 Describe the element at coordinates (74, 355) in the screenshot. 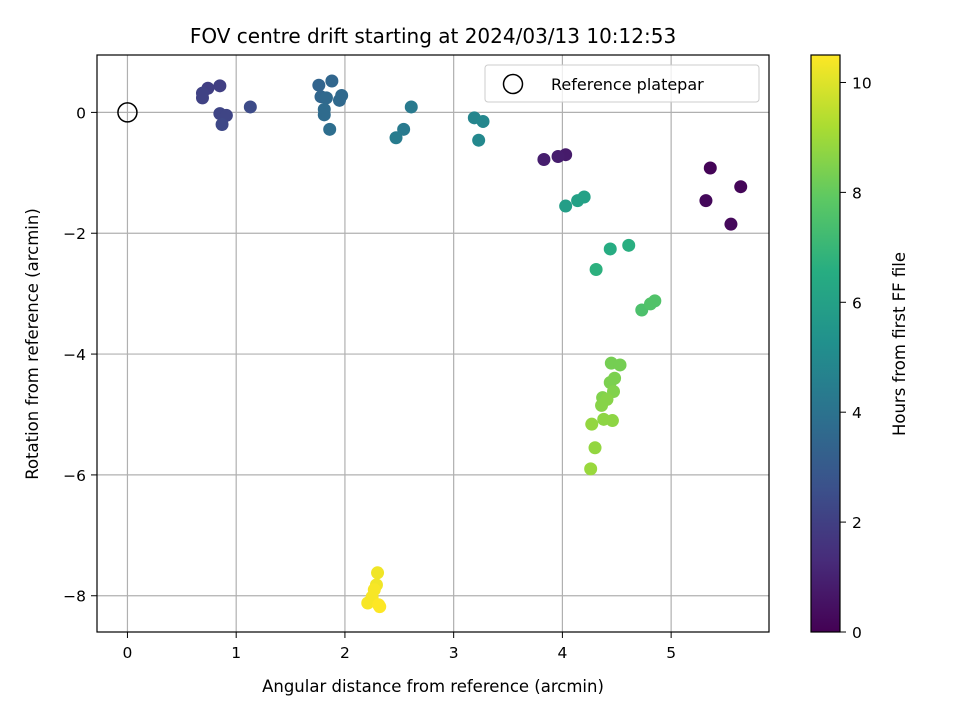

I see `y-tick-label: −4` at that location.